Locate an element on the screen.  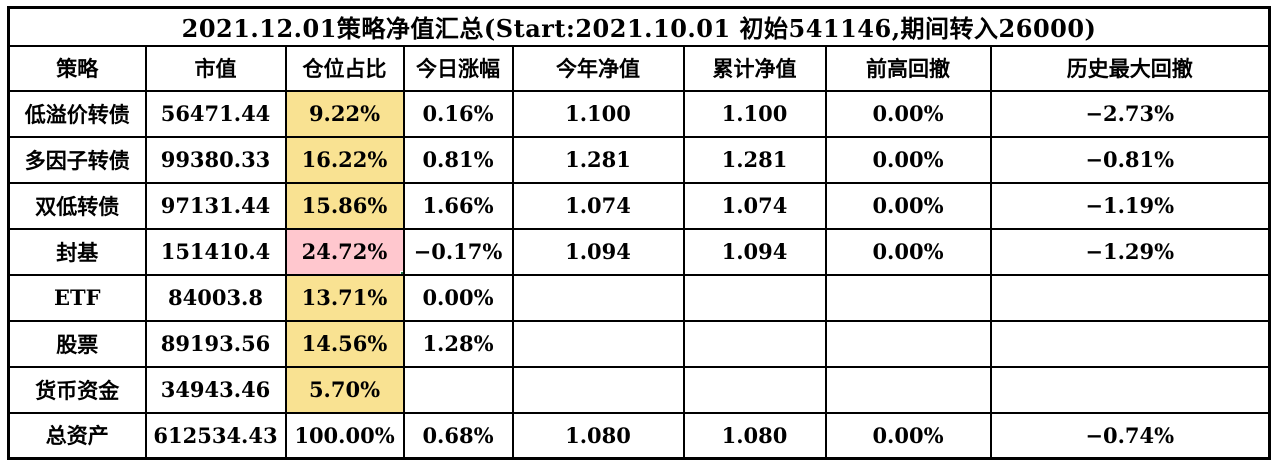
cell-daily-change: 0.68% is located at coordinates (458, 435).